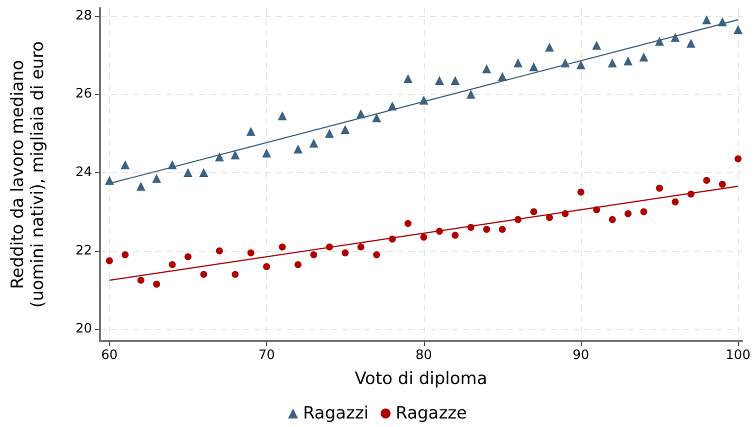 This screenshot has width=755, height=427. What do you see at coordinates (432, 414) in the screenshot?
I see `legend-label: Ragazze` at bounding box center [432, 414].